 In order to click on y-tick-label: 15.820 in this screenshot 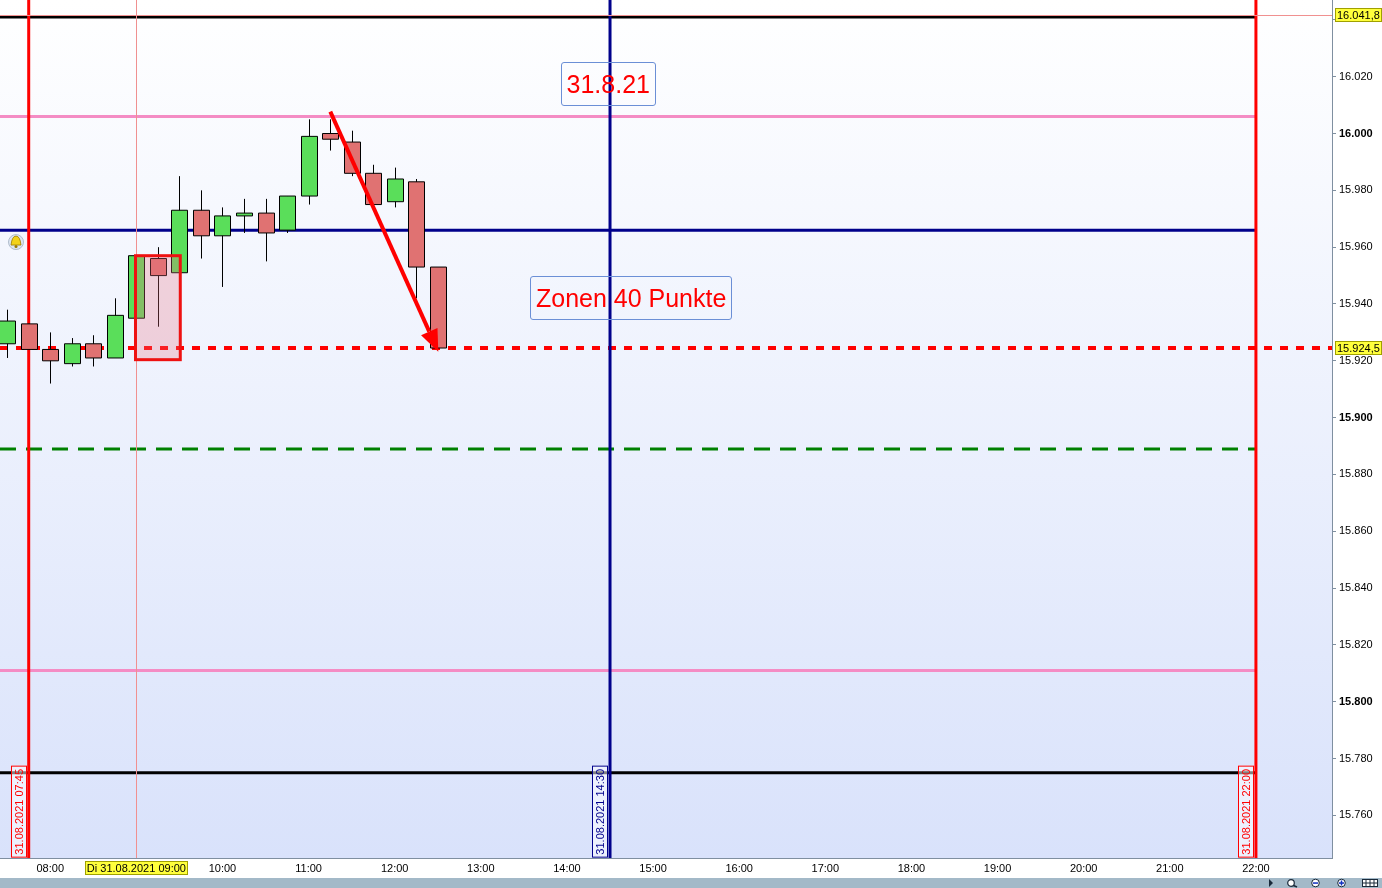, I will do `click(1356, 643)`.